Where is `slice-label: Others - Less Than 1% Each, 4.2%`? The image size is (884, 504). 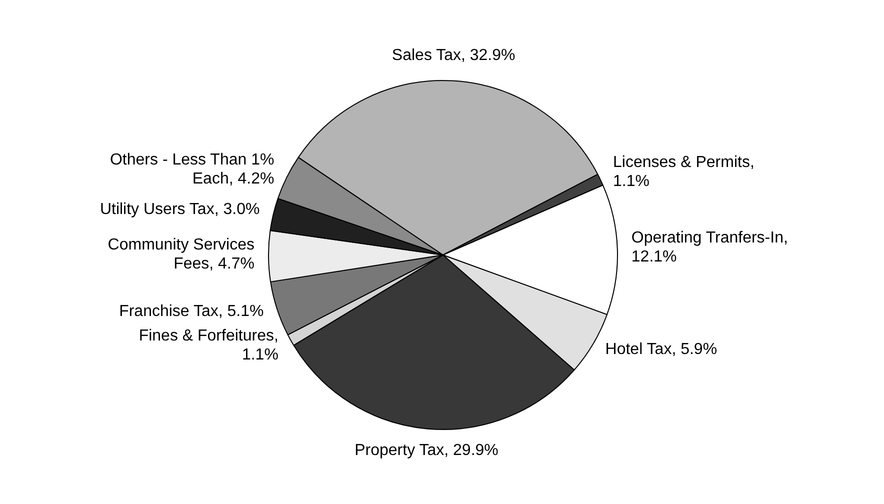 slice-label: Others - Less Than 1% Each, 4.2% is located at coordinates (192, 169).